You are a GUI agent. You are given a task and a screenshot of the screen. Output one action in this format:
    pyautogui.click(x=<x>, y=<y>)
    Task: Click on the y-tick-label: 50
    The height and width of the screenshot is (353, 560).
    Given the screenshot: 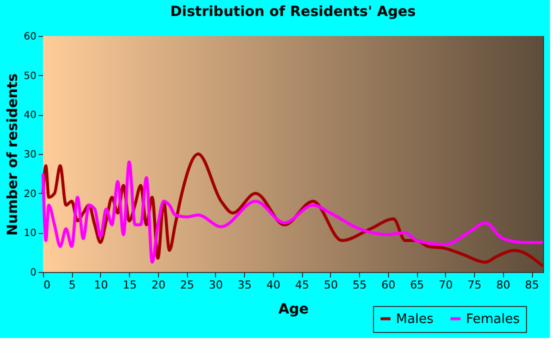 What is the action you would take?
    pyautogui.click(x=30, y=76)
    